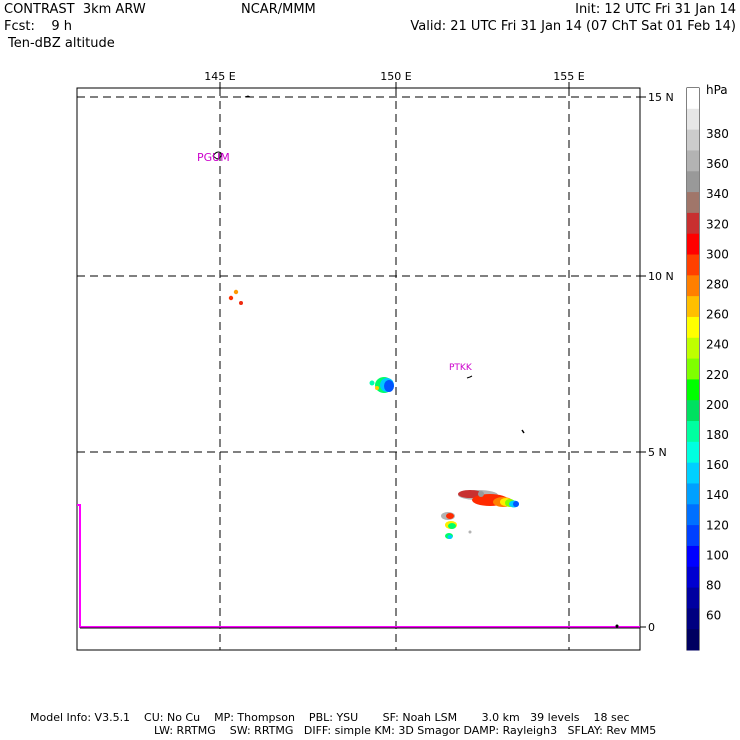 The image size is (740, 740). Describe the element at coordinates (717, 345) in the screenshot. I see `colorbar-label: 240` at that location.